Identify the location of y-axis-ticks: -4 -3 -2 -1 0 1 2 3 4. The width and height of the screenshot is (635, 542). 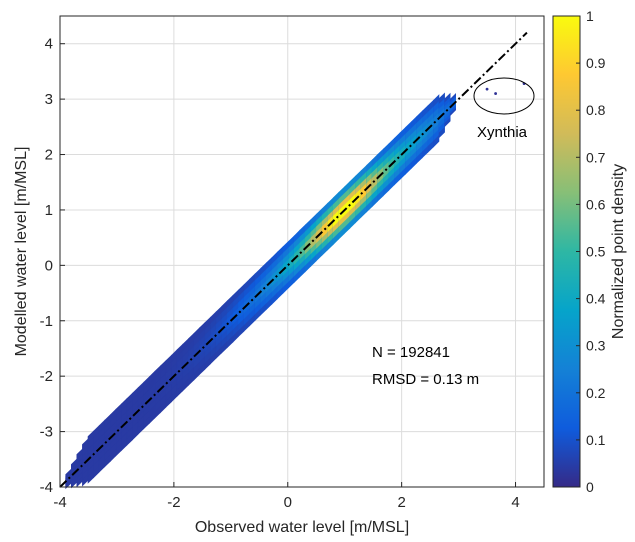
(52, 266).